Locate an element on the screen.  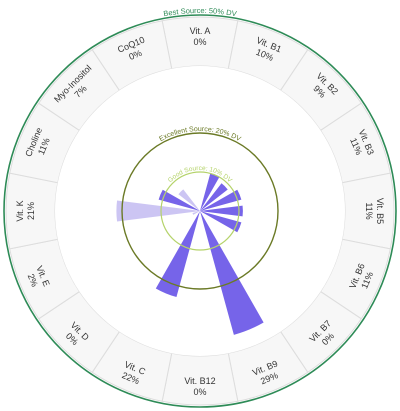
nutrient-label-vit-k: Vit. K21% is located at coordinates (25, 210).